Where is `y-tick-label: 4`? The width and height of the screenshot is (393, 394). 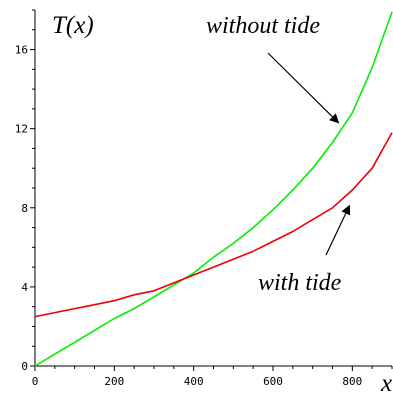 y-tick-label: 4 is located at coordinates (24, 287).